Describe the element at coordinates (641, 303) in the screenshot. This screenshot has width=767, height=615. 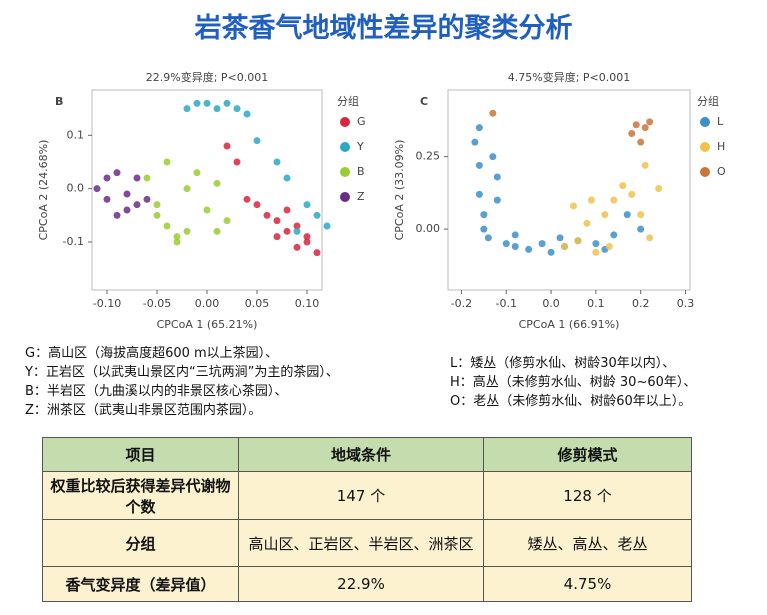
I see `x-tick-label: 0.2` at that location.